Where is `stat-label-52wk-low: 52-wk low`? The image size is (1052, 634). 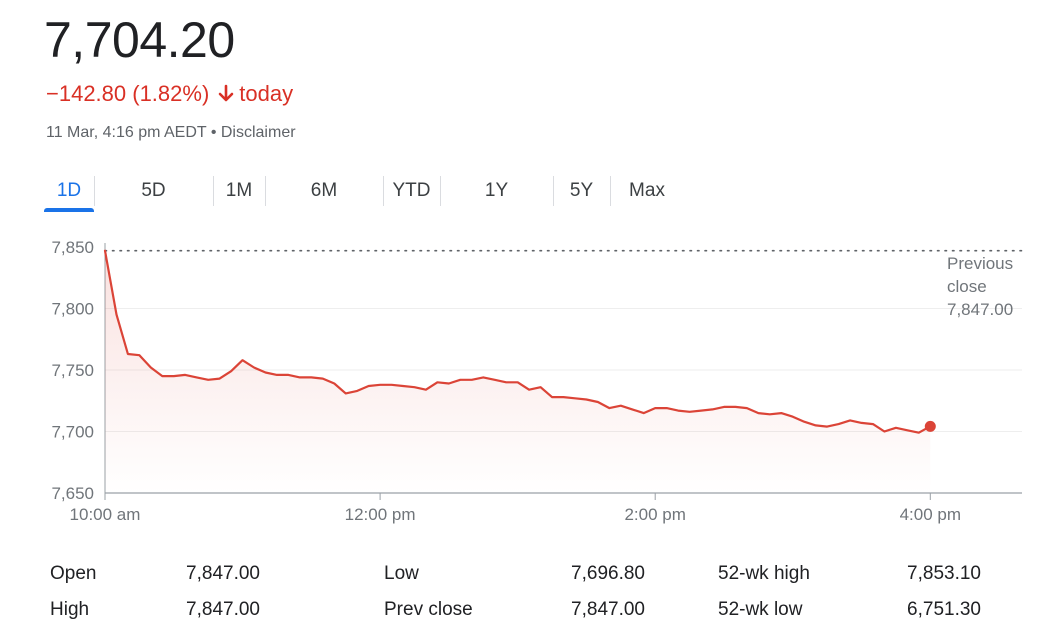 stat-label-52wk-low: 52-wk low is located at coordinates (760, 609).